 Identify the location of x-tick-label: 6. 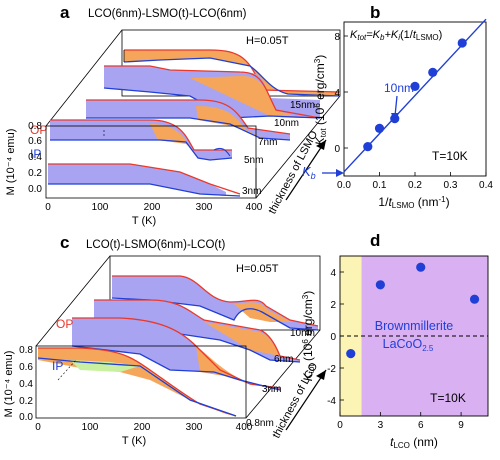
(421, 425).